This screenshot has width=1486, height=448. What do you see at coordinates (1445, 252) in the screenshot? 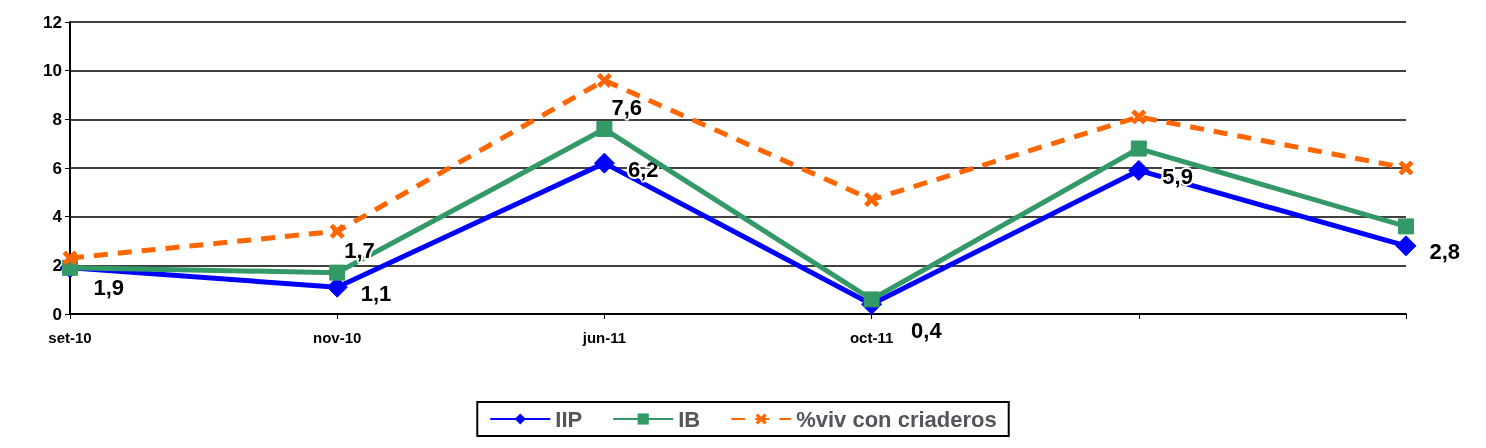
I see `data-label: 2,8` at bounding box center [1445, 252].